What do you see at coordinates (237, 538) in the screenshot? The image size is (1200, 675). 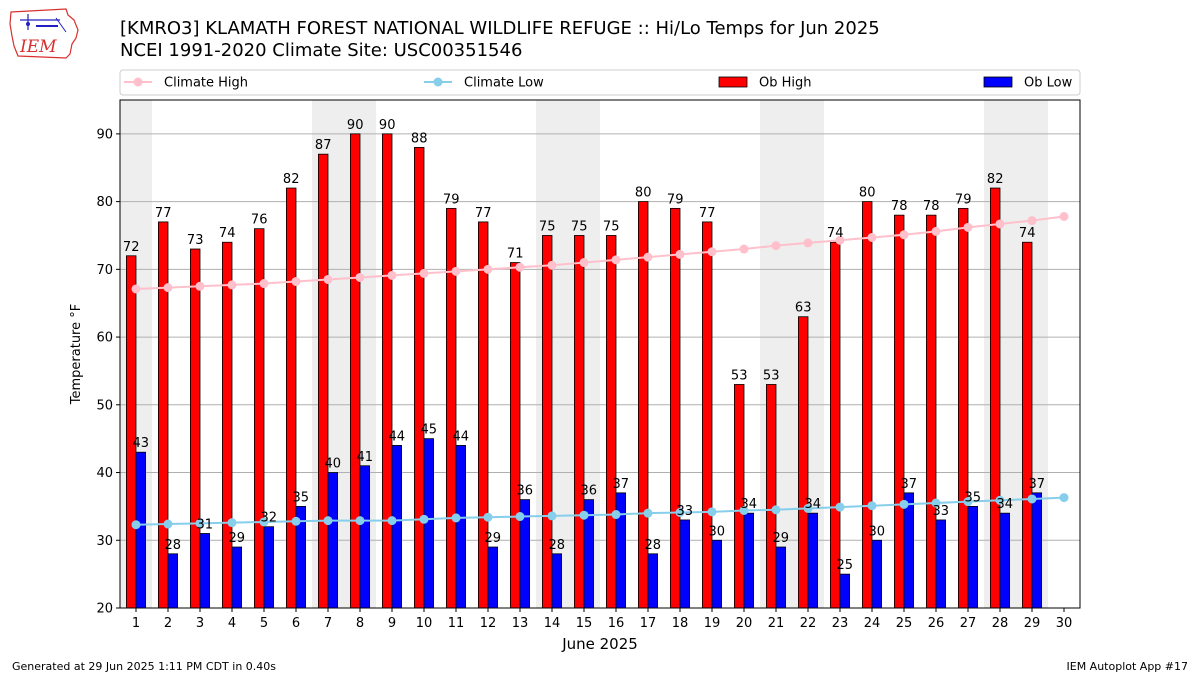 I see `ob-low-label-4: 29` at bounding box center [237, 538].